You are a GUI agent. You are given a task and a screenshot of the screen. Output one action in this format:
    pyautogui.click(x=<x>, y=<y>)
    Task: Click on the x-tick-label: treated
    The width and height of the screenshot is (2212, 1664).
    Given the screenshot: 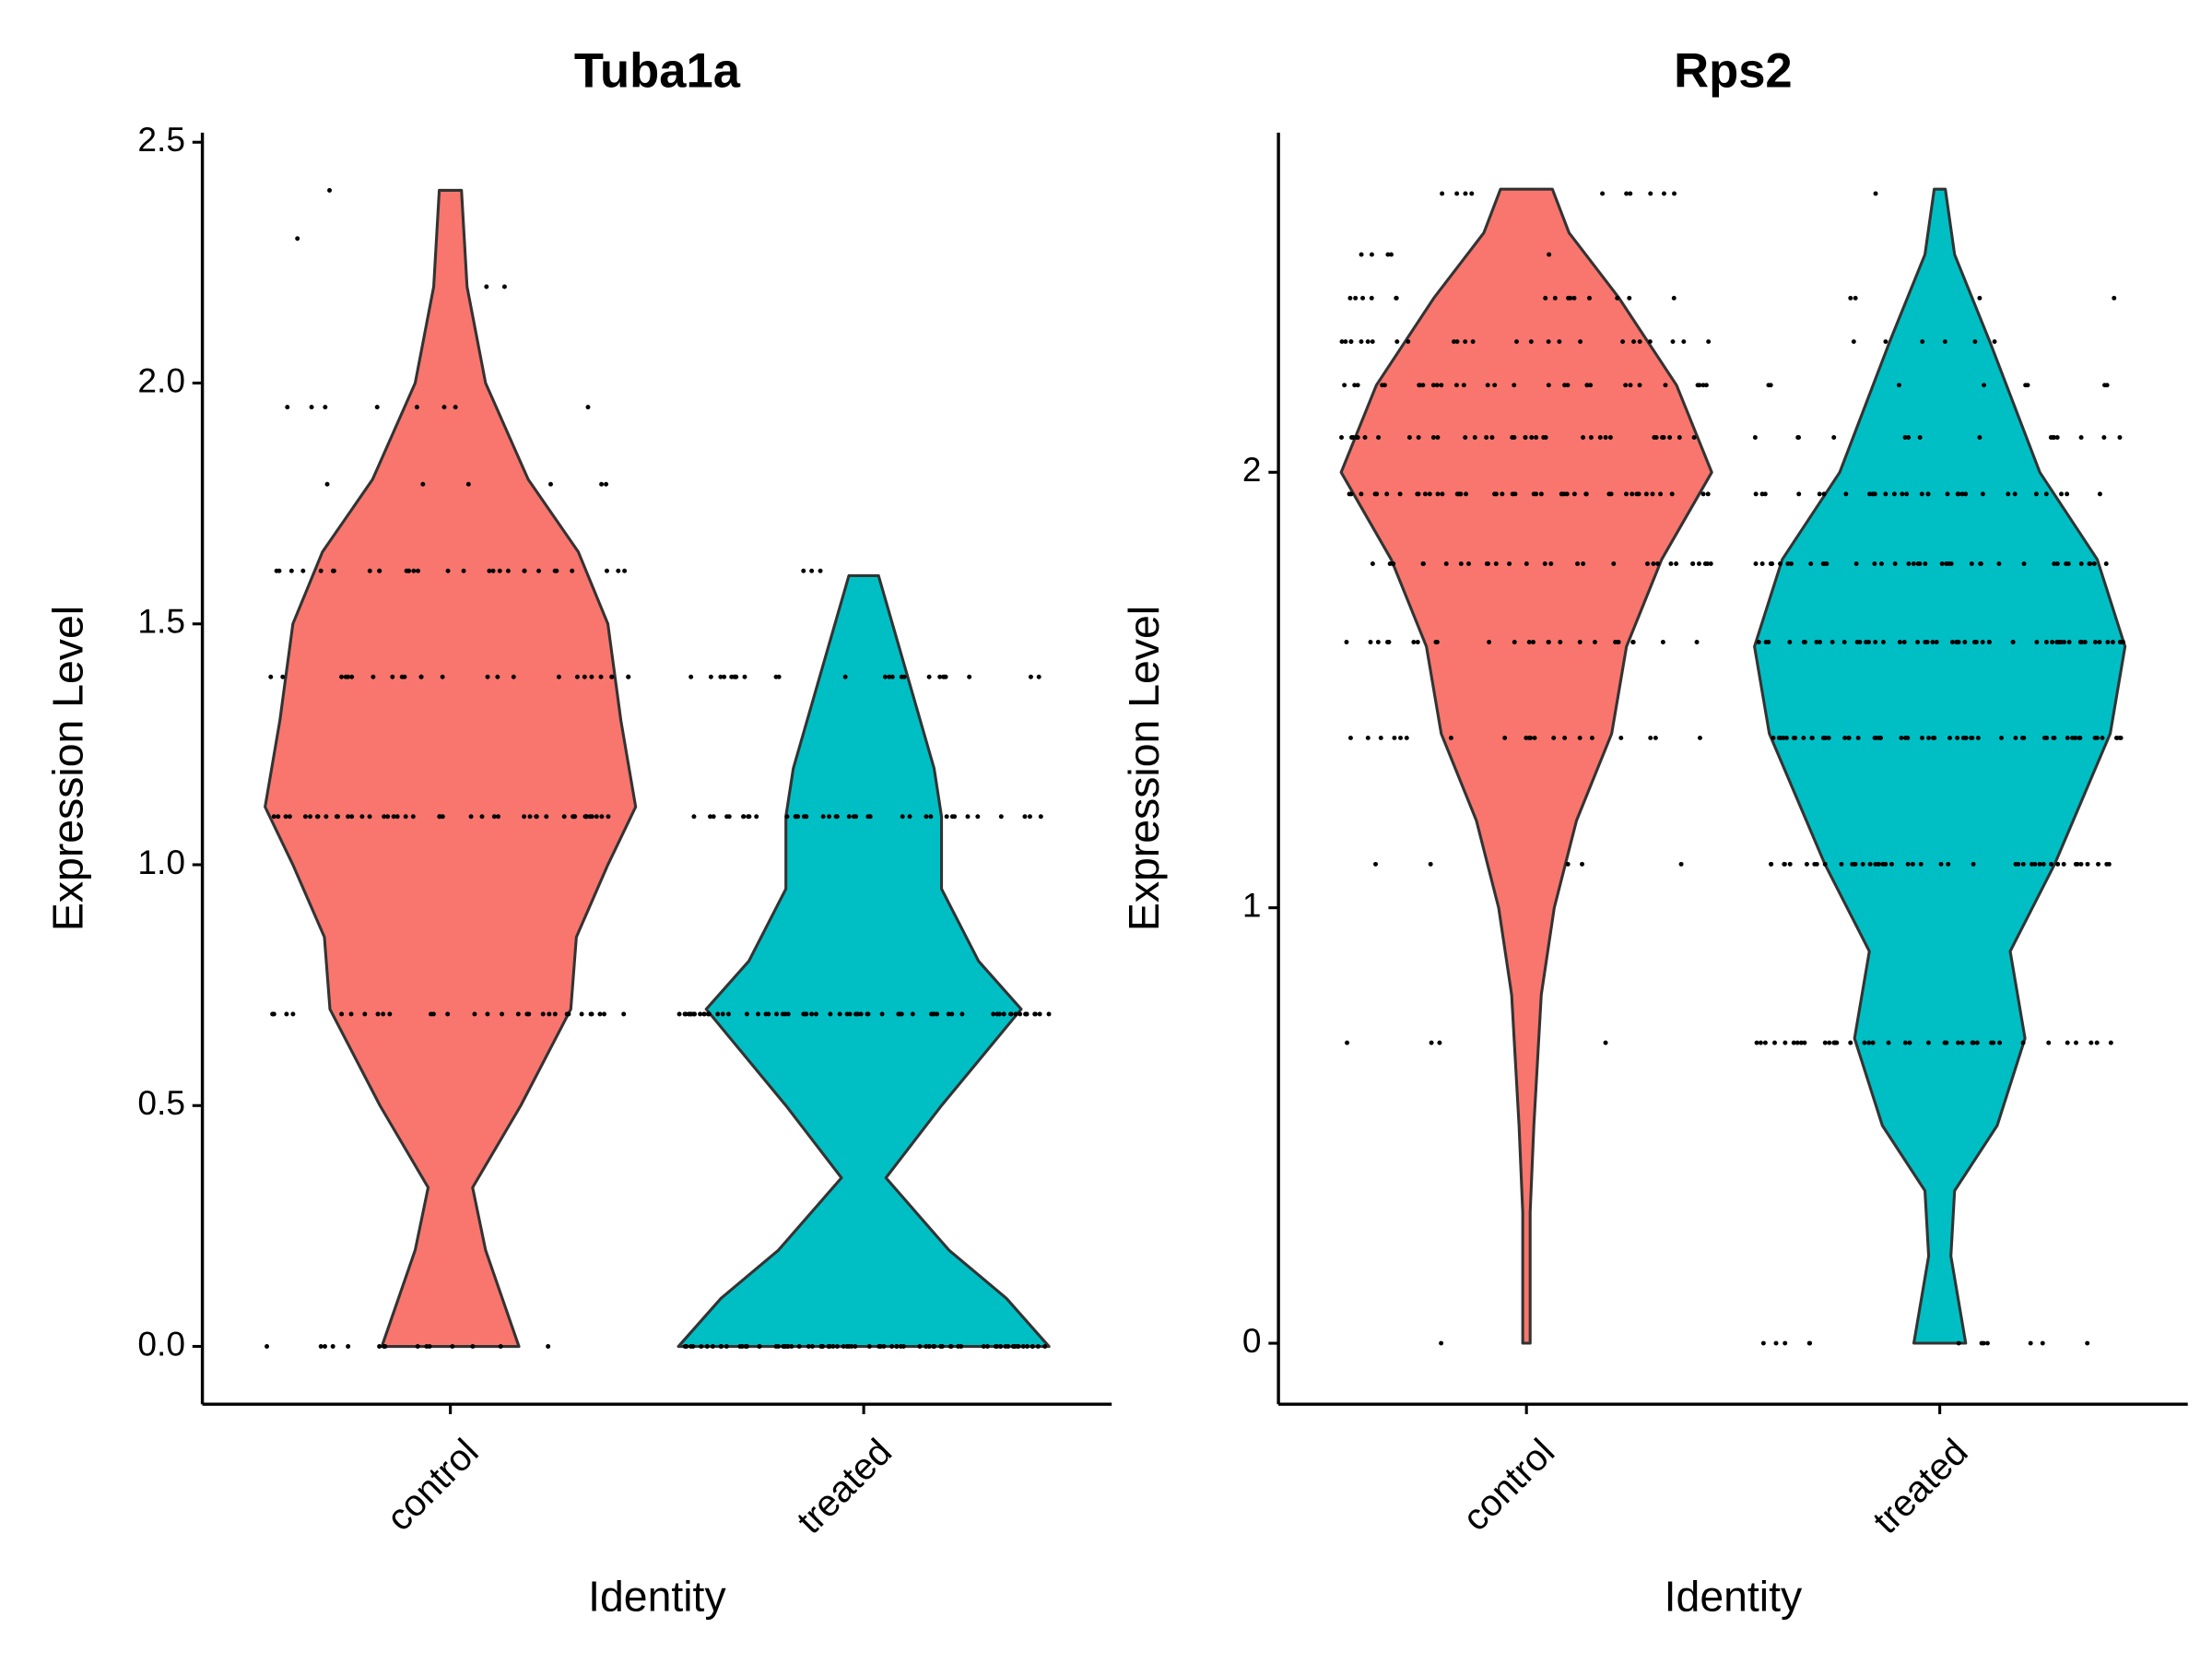 What is the action you would take?
    pyautogui.click(x=1920, y=1486)
    